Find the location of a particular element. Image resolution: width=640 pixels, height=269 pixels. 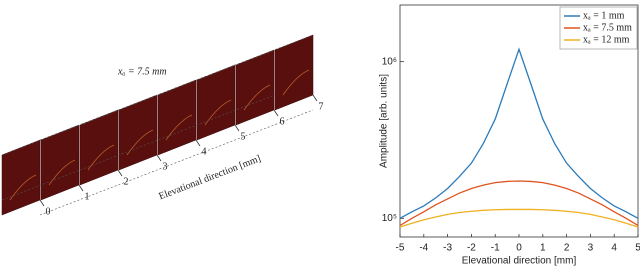

illustration-label: xₐ = 7.5 mm is located at coordinates (142, 71).